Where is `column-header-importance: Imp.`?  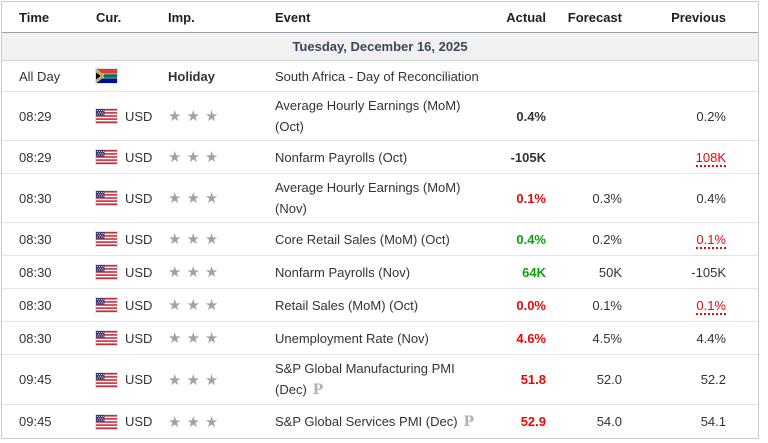 column-header-importance: Imp. is located at coordinates (181, 17).